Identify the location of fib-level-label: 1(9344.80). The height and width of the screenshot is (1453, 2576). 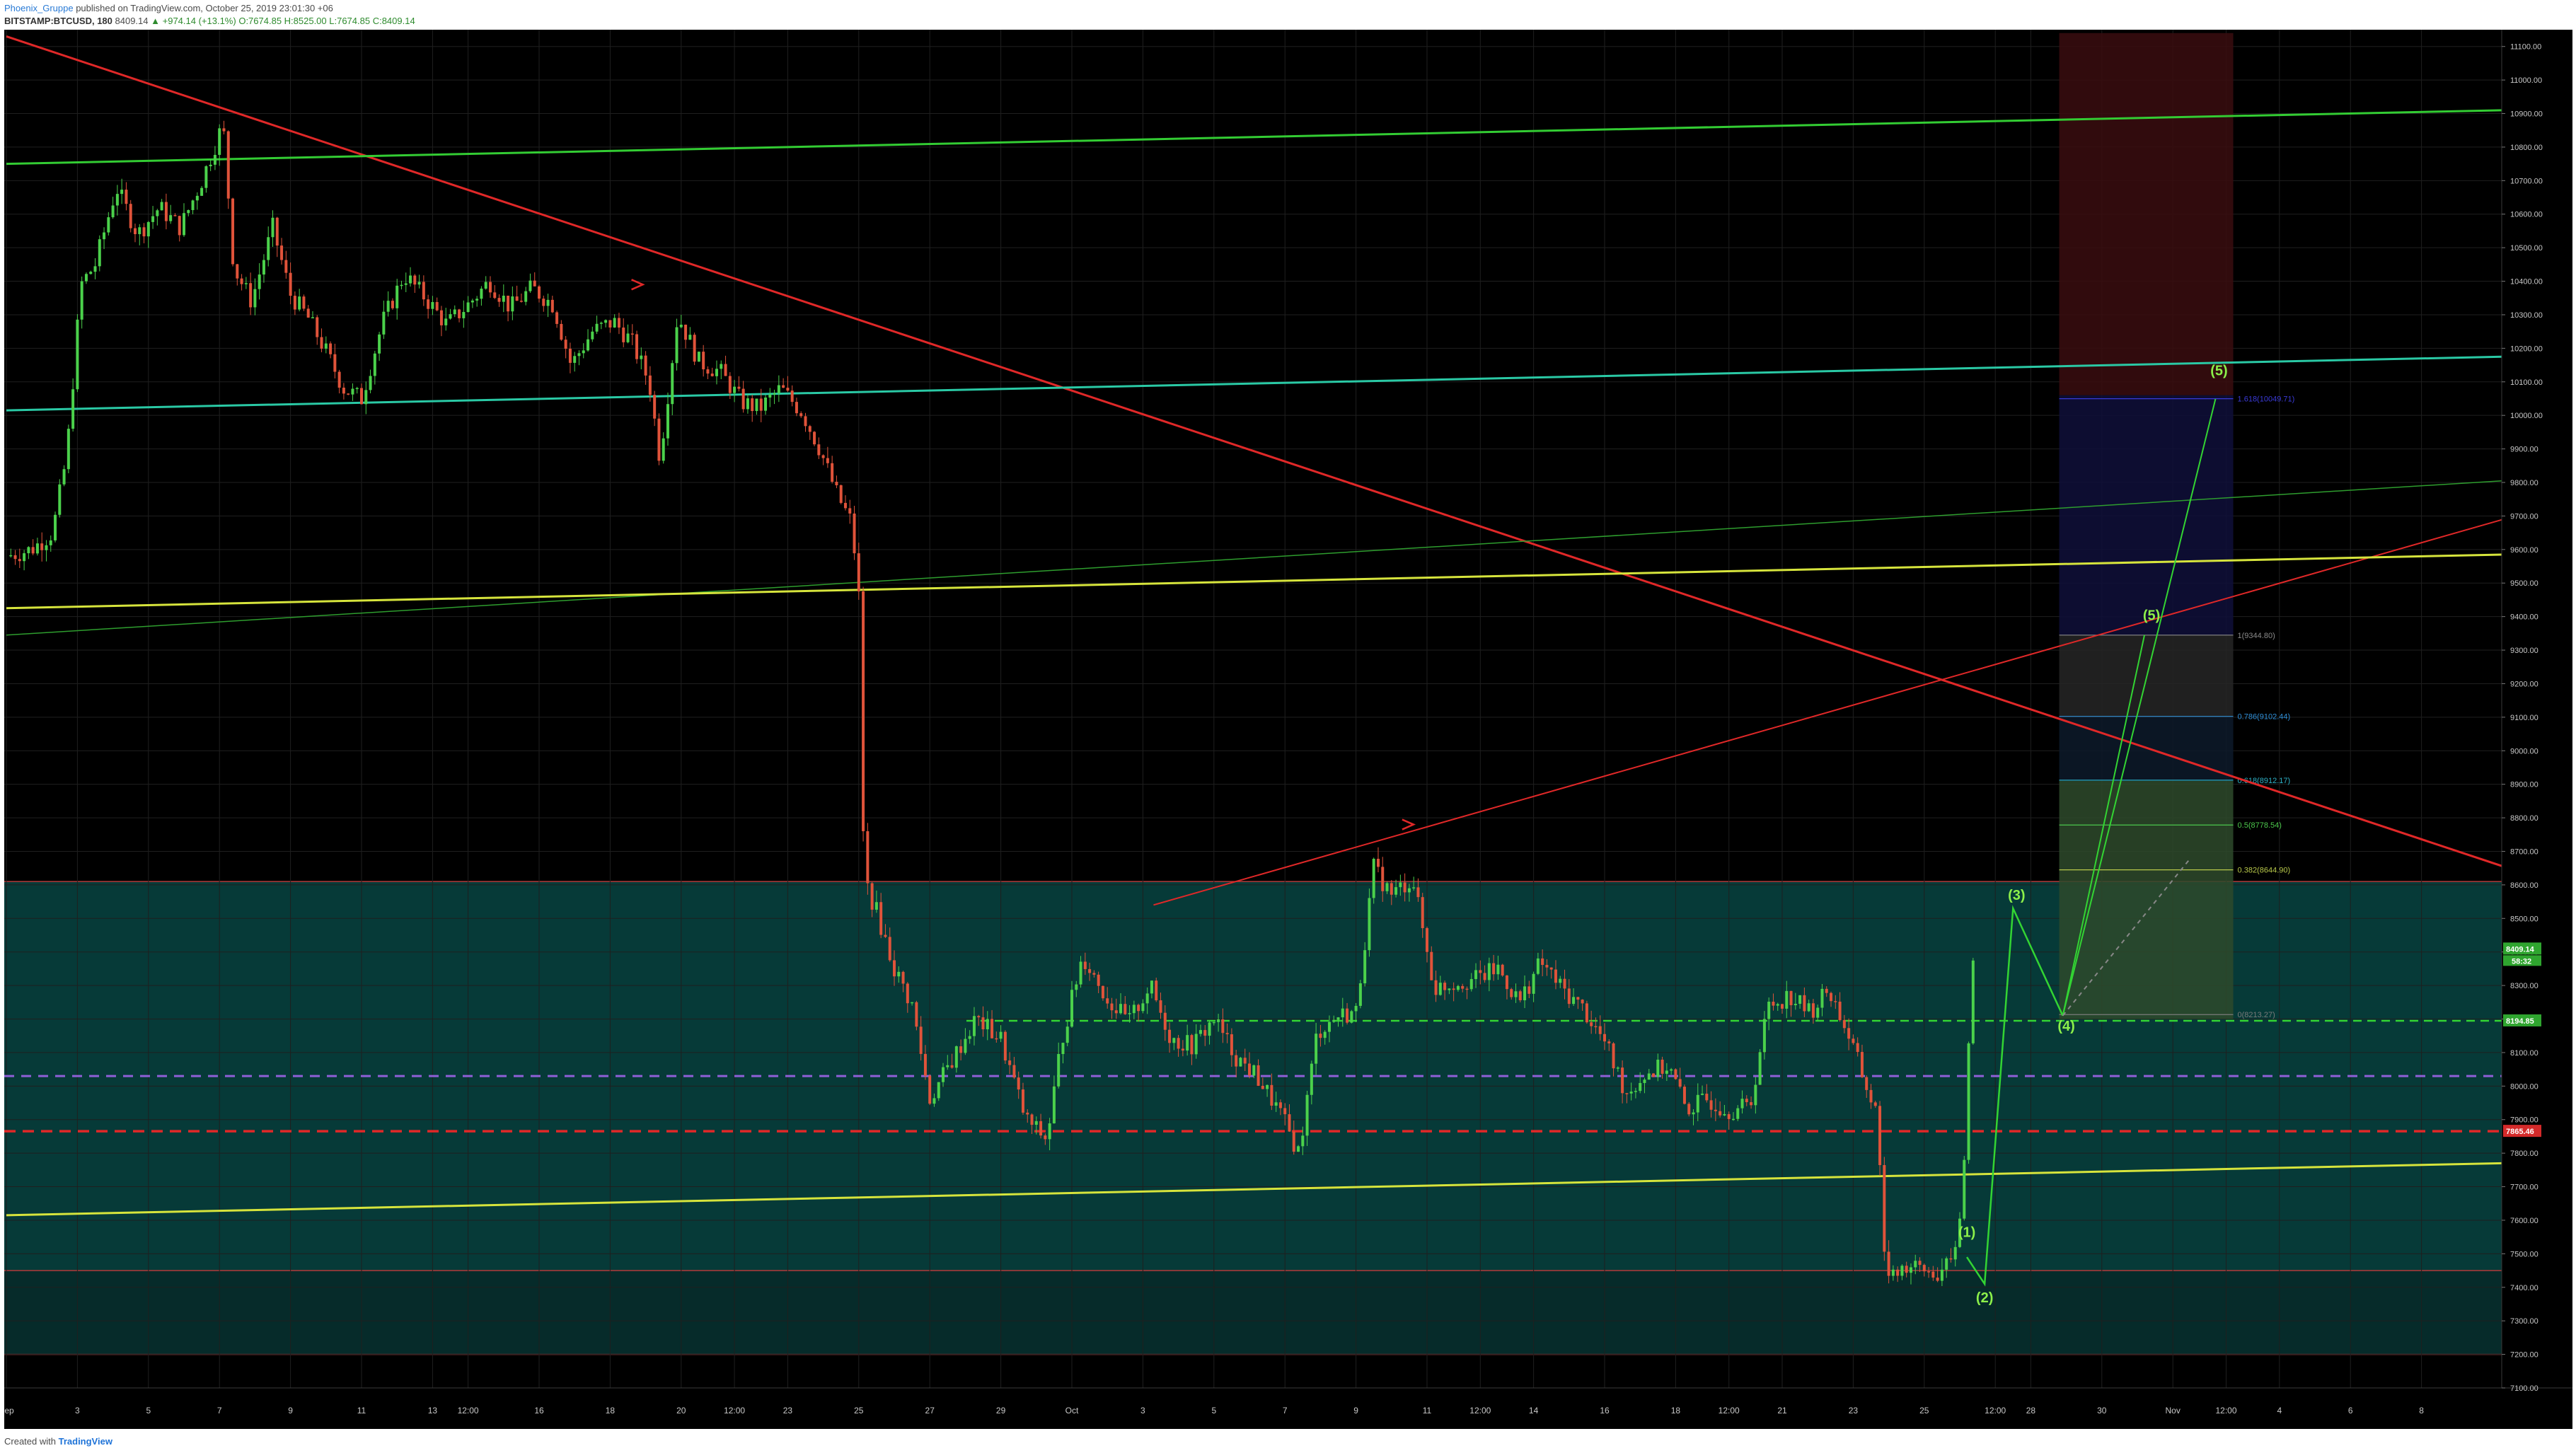
(2256, 636).